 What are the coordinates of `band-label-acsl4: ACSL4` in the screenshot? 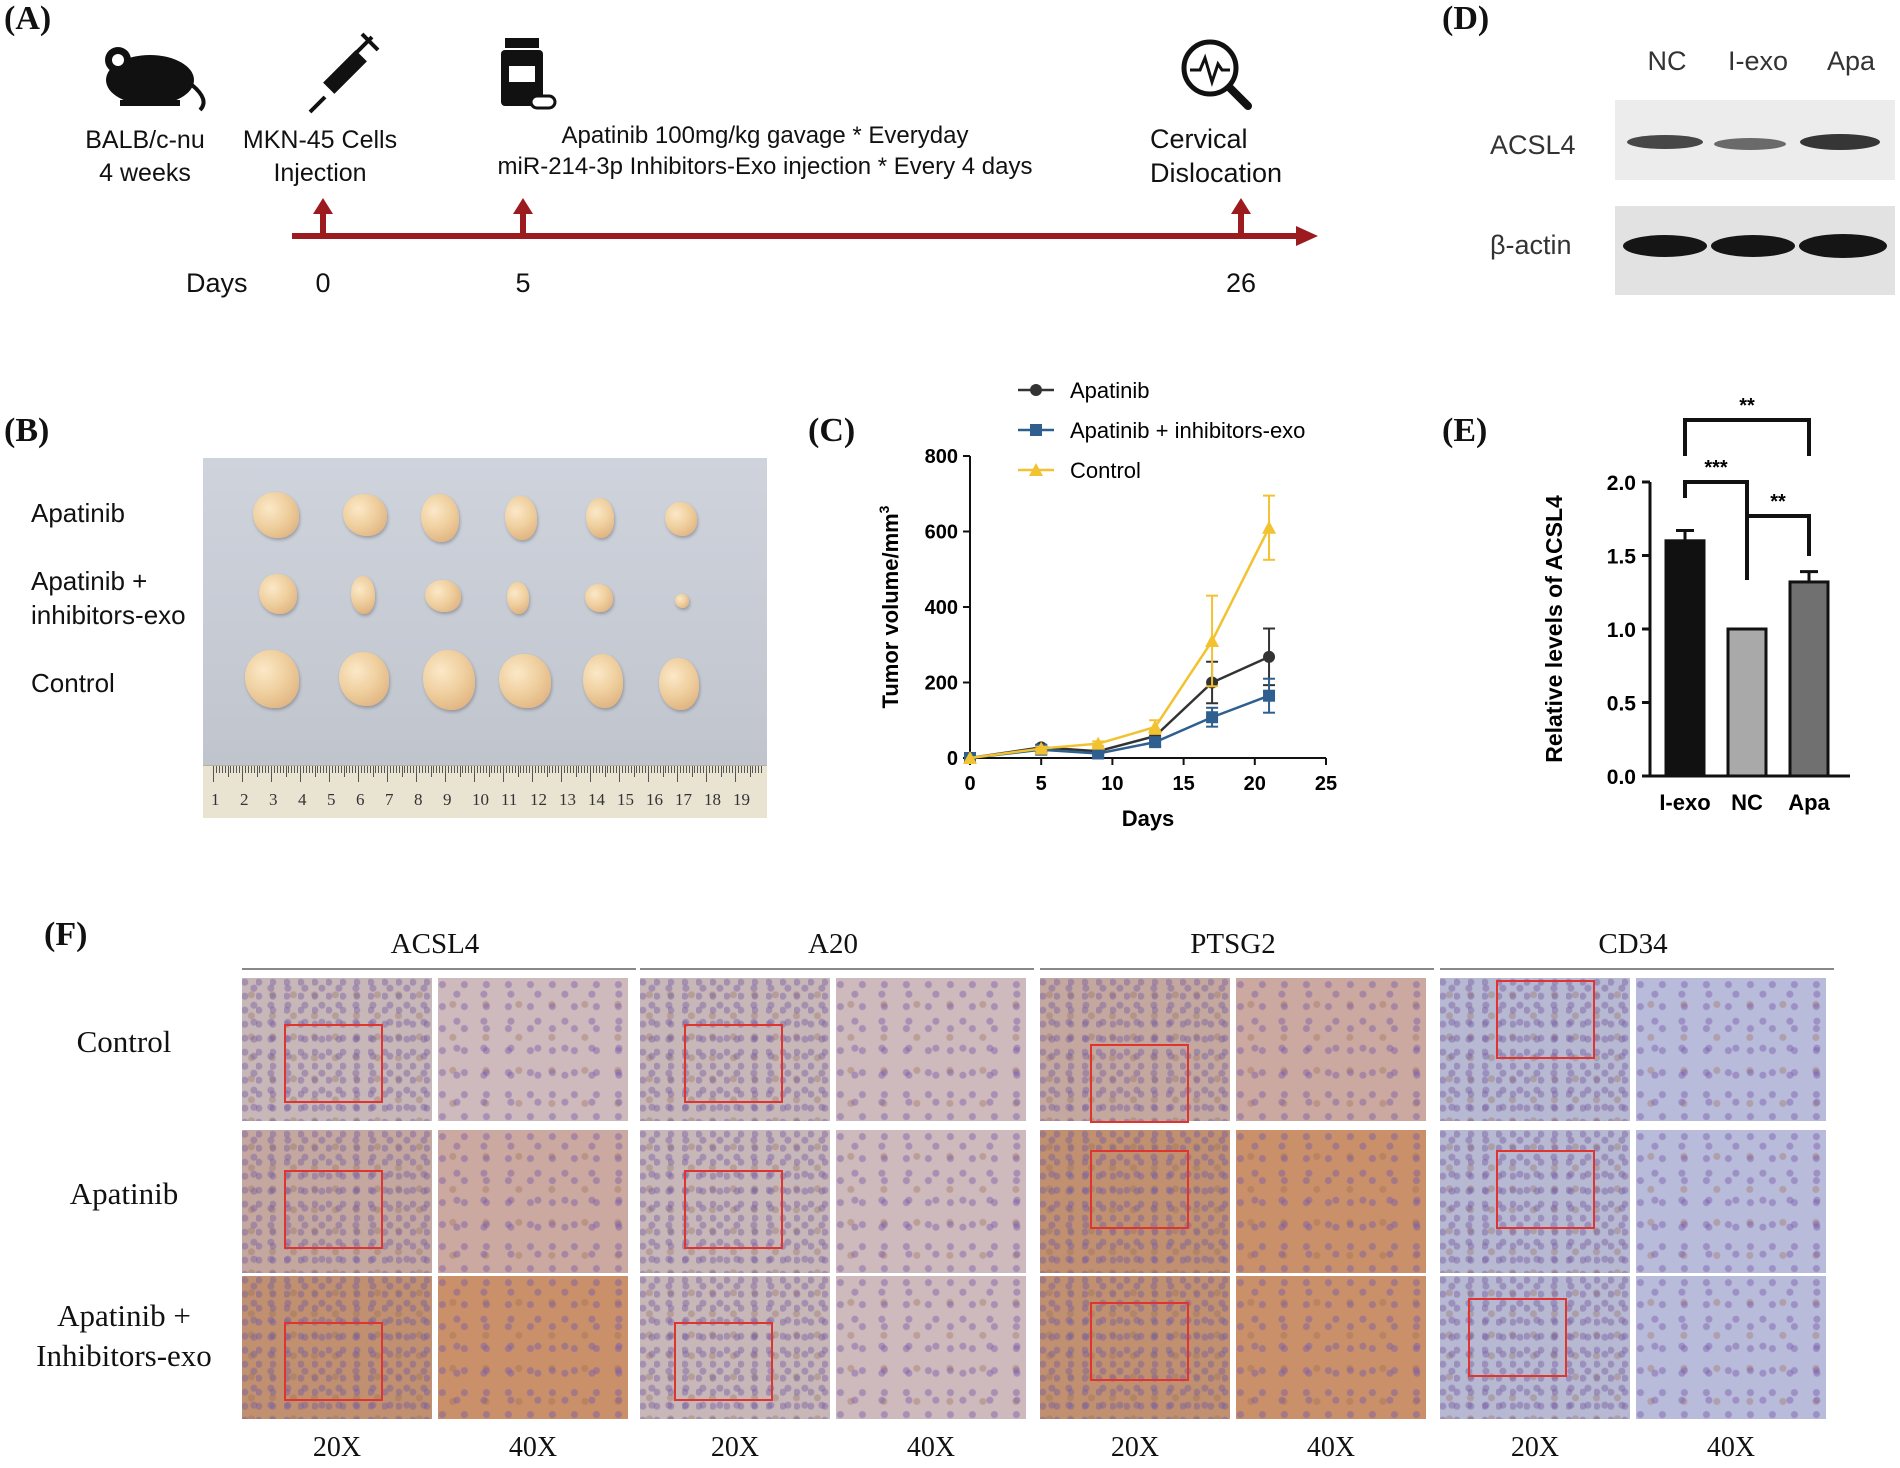 It's located at (1533, 145).